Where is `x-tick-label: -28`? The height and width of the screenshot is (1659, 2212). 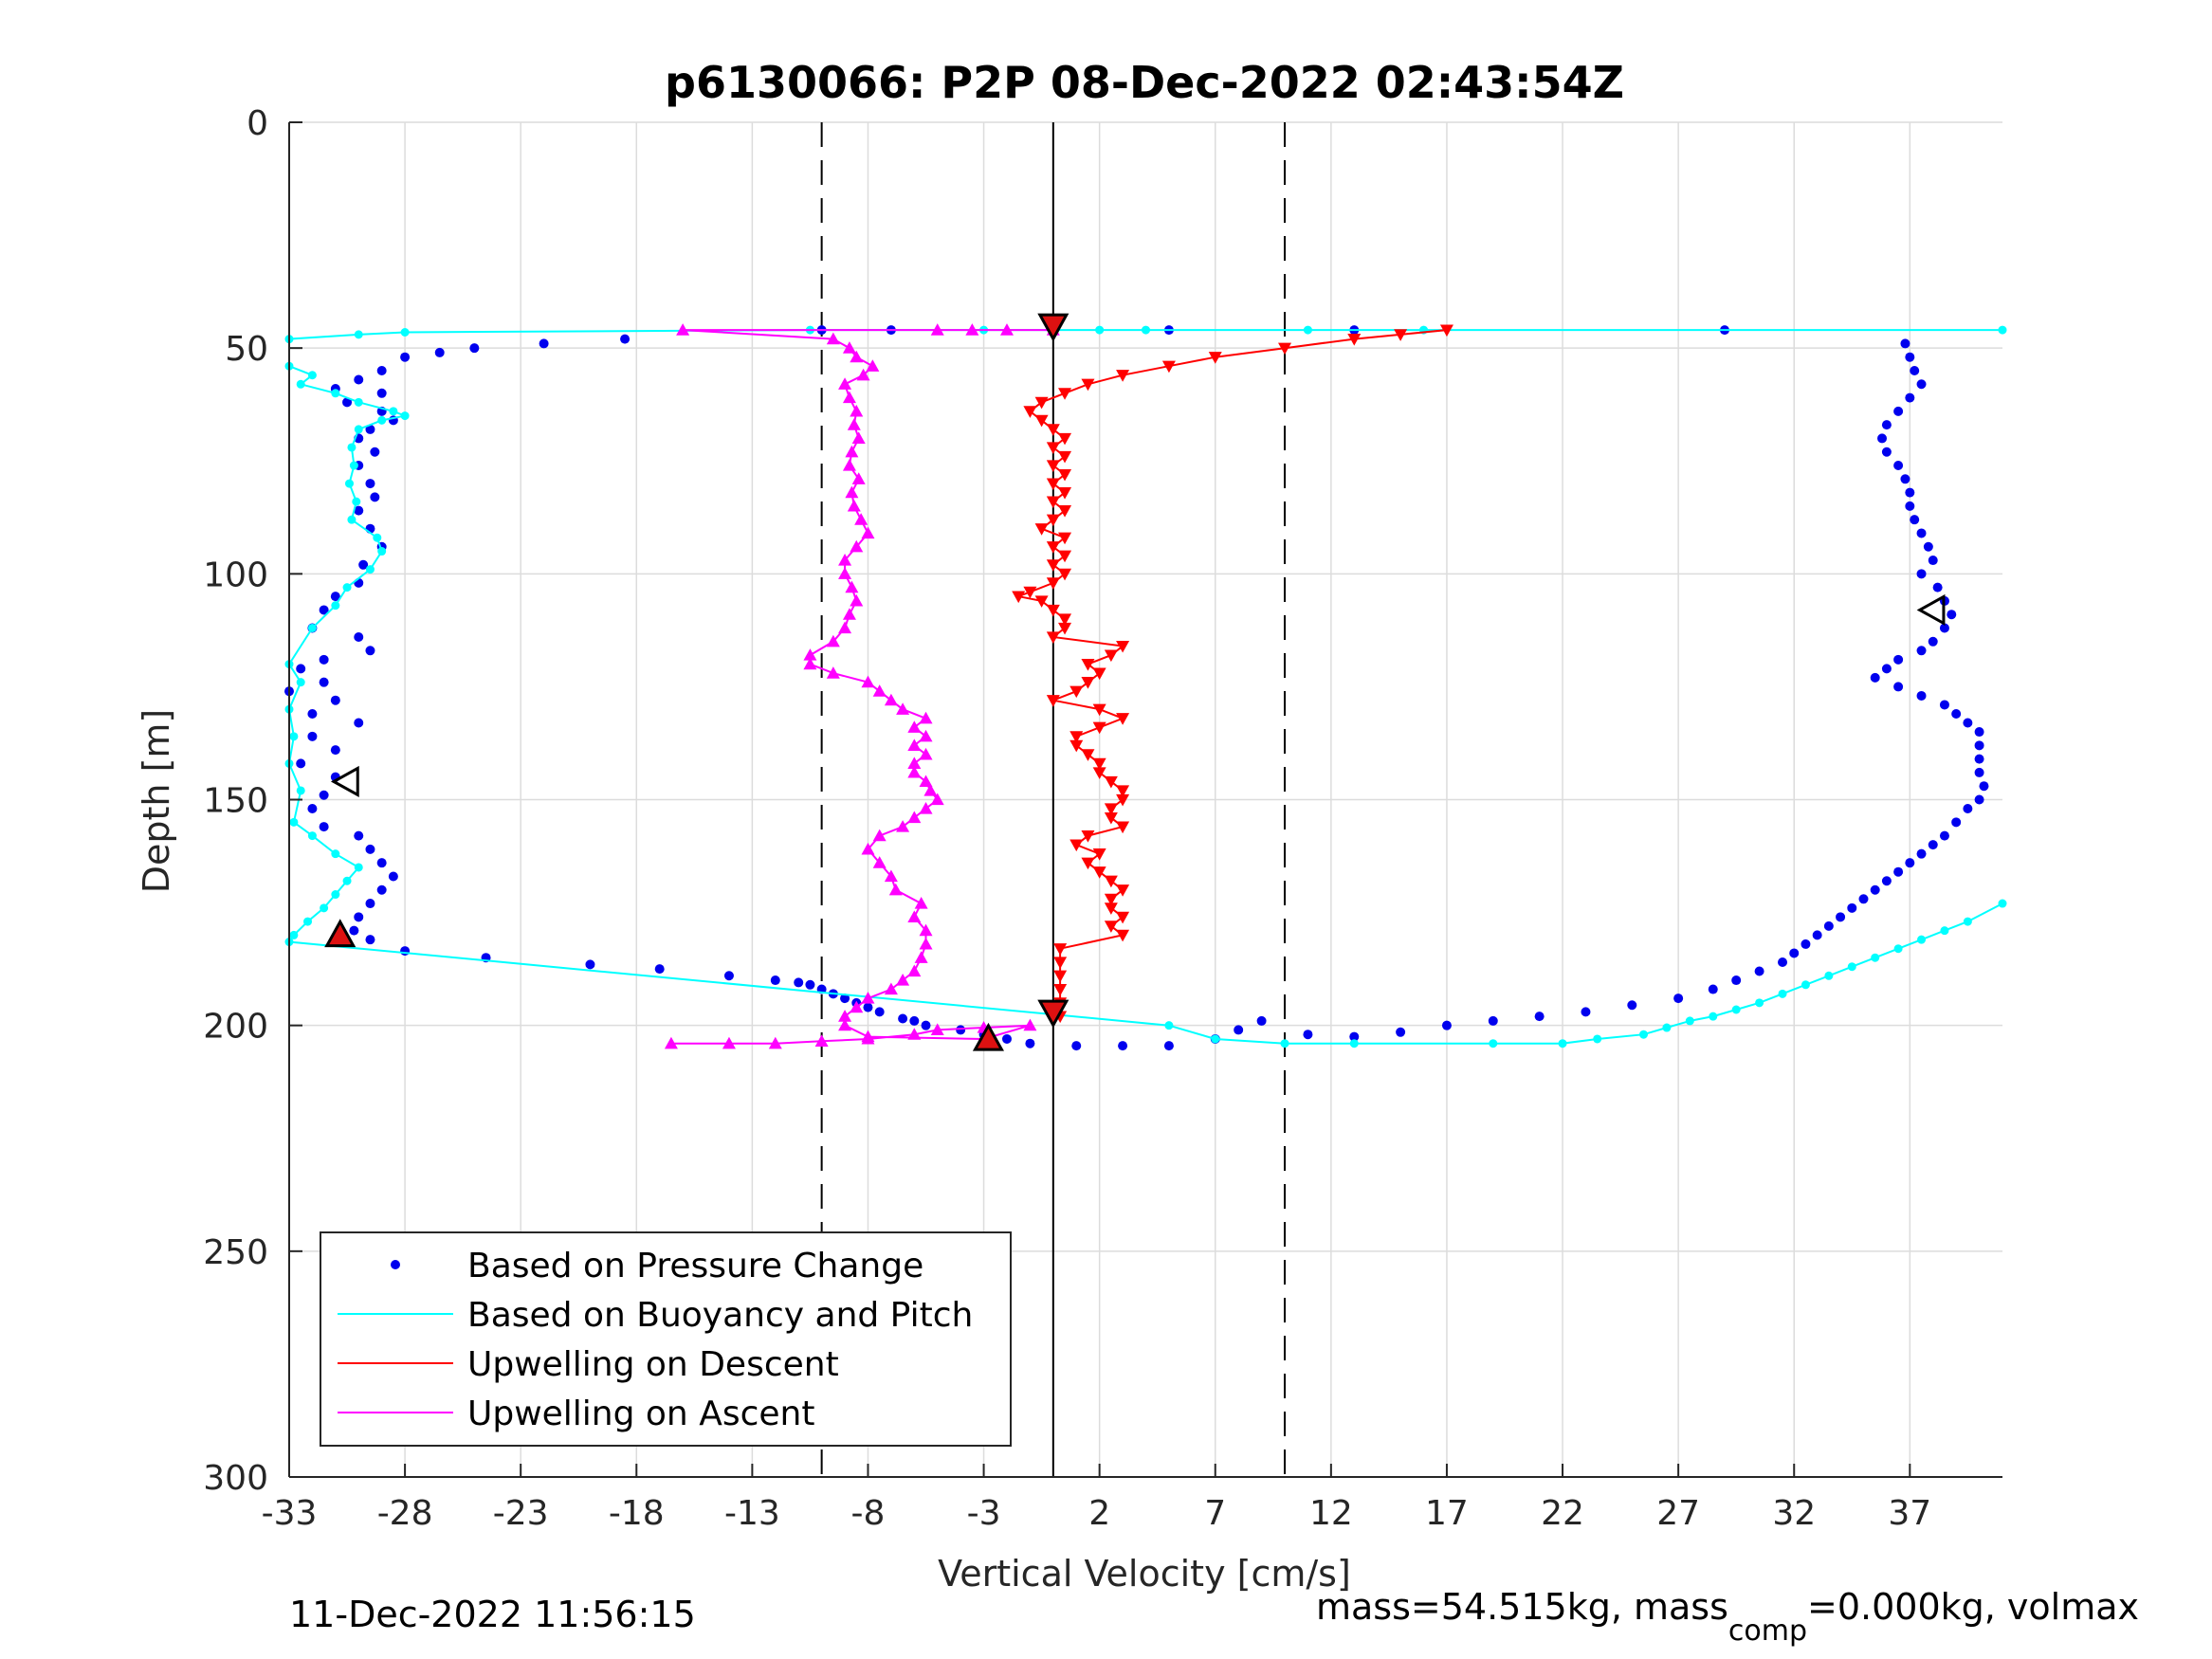 x-tick-label: -28 is located at coordinates (405, 1513).